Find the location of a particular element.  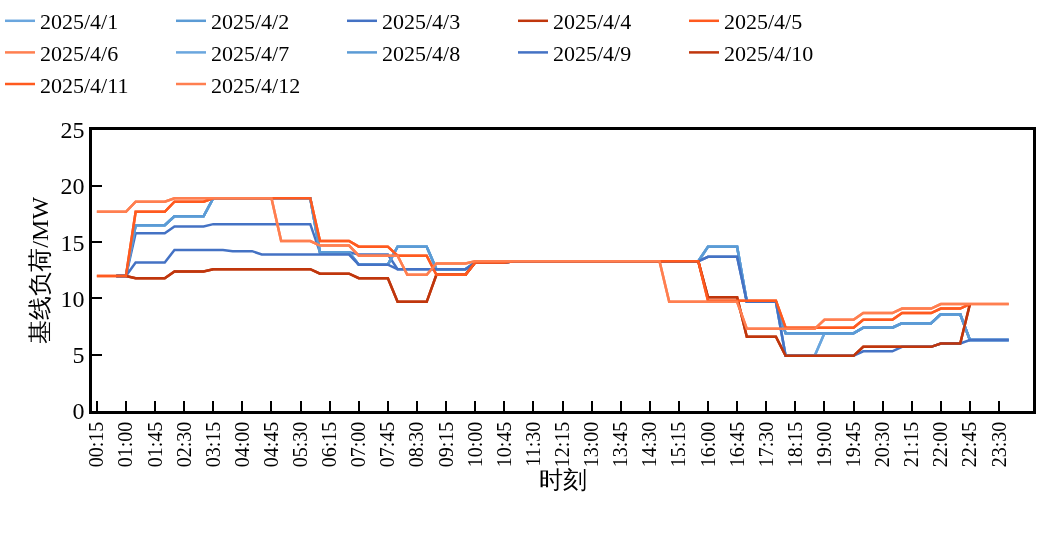

x-tick-label: 22:45 is located at coordinates (969, 444).